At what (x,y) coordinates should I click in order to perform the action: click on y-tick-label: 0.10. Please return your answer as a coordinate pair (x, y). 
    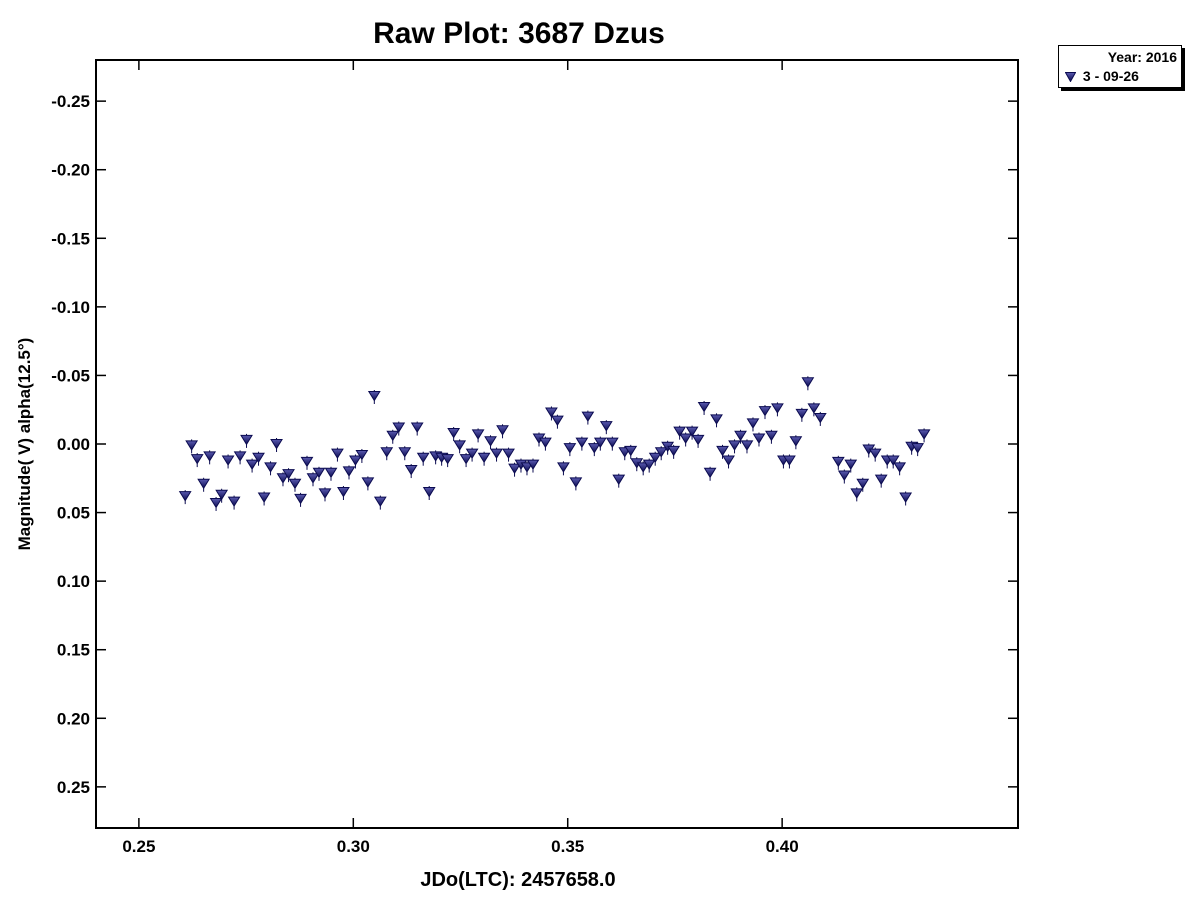
    Looking at the image, I should click on (73, 581).